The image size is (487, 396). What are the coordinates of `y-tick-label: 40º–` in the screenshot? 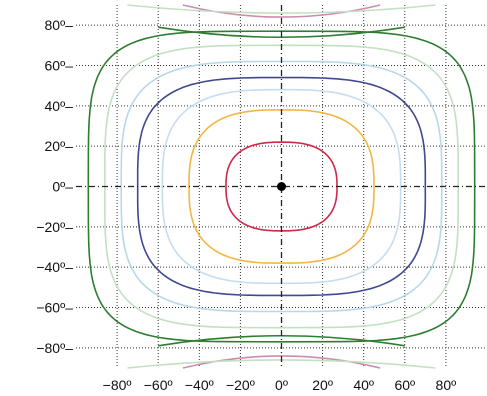 It's located at (59, 106).